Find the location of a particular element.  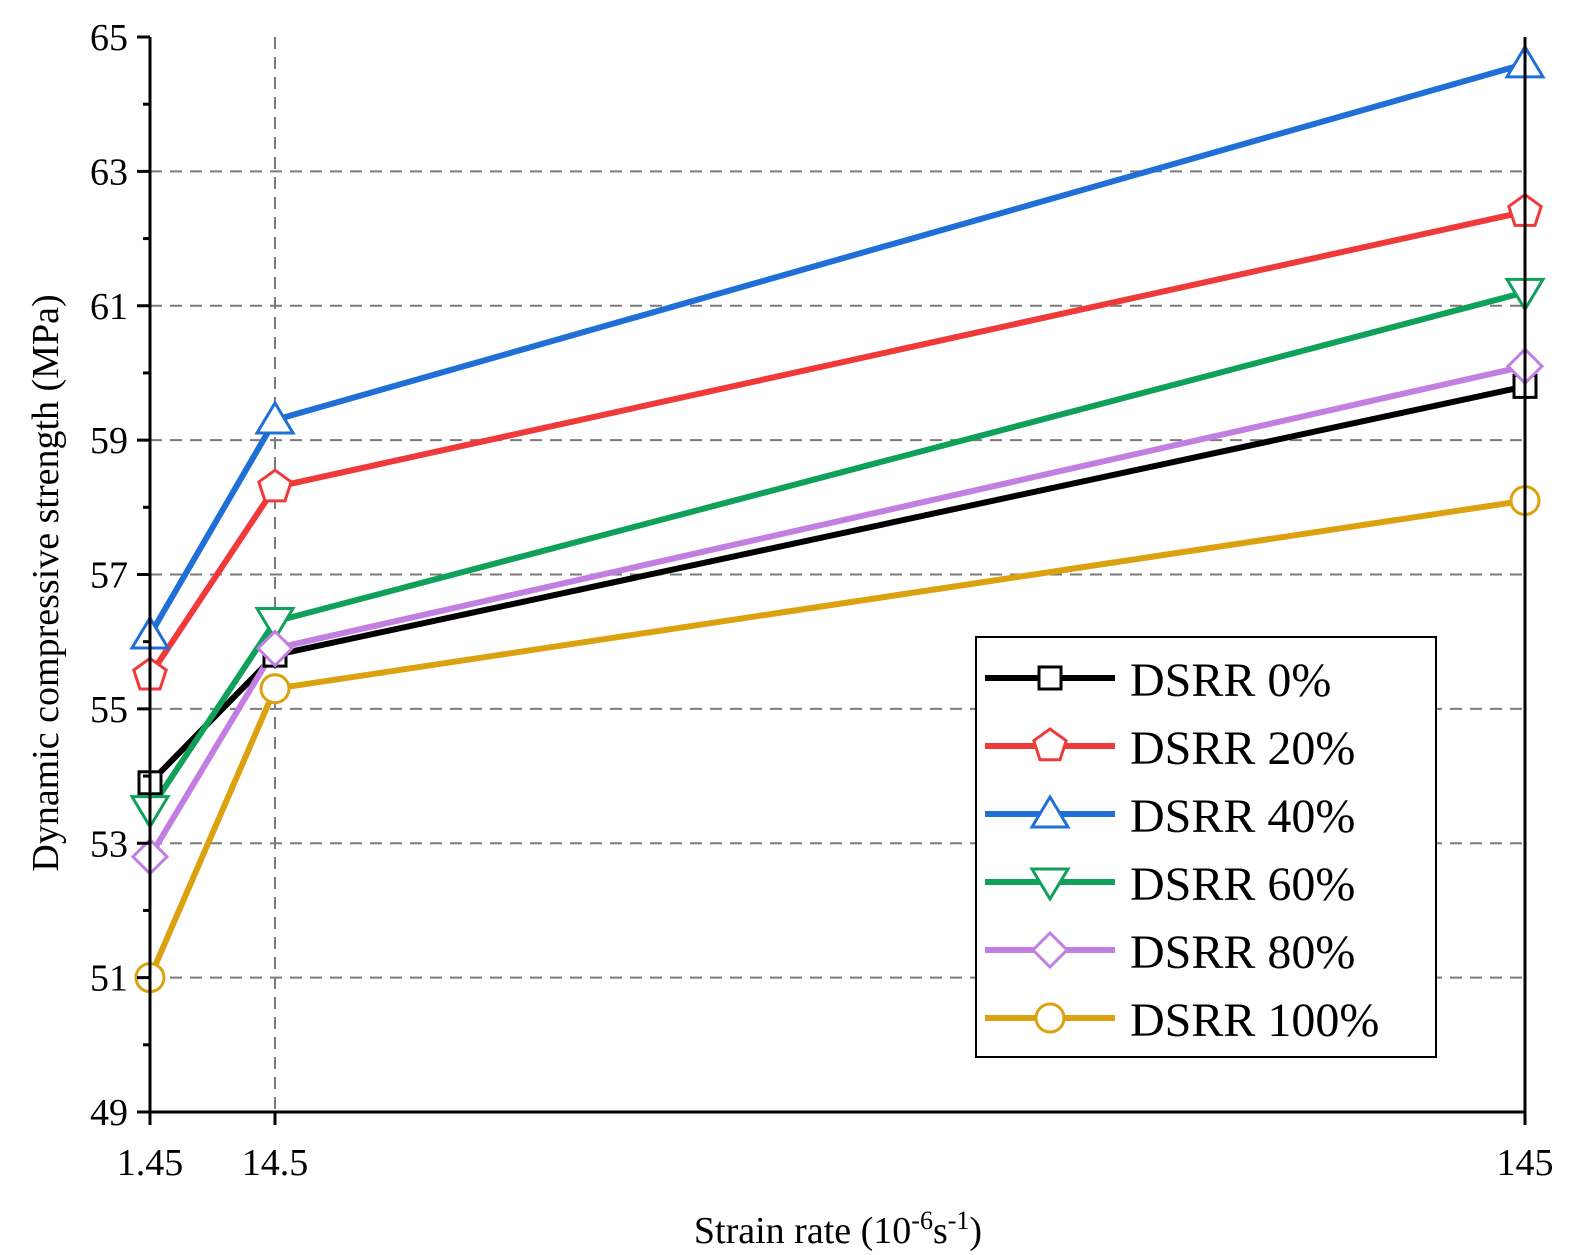

y-tick-label: 57 is located at coordinates (109, 576).